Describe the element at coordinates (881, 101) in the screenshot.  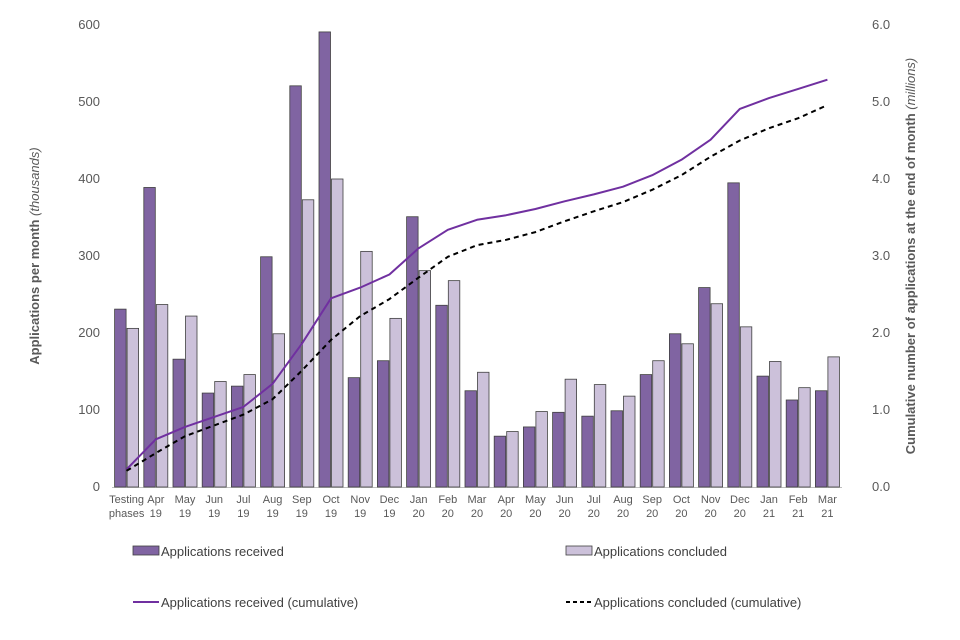
I see `y-right-tick-label: 5.0` at that location.